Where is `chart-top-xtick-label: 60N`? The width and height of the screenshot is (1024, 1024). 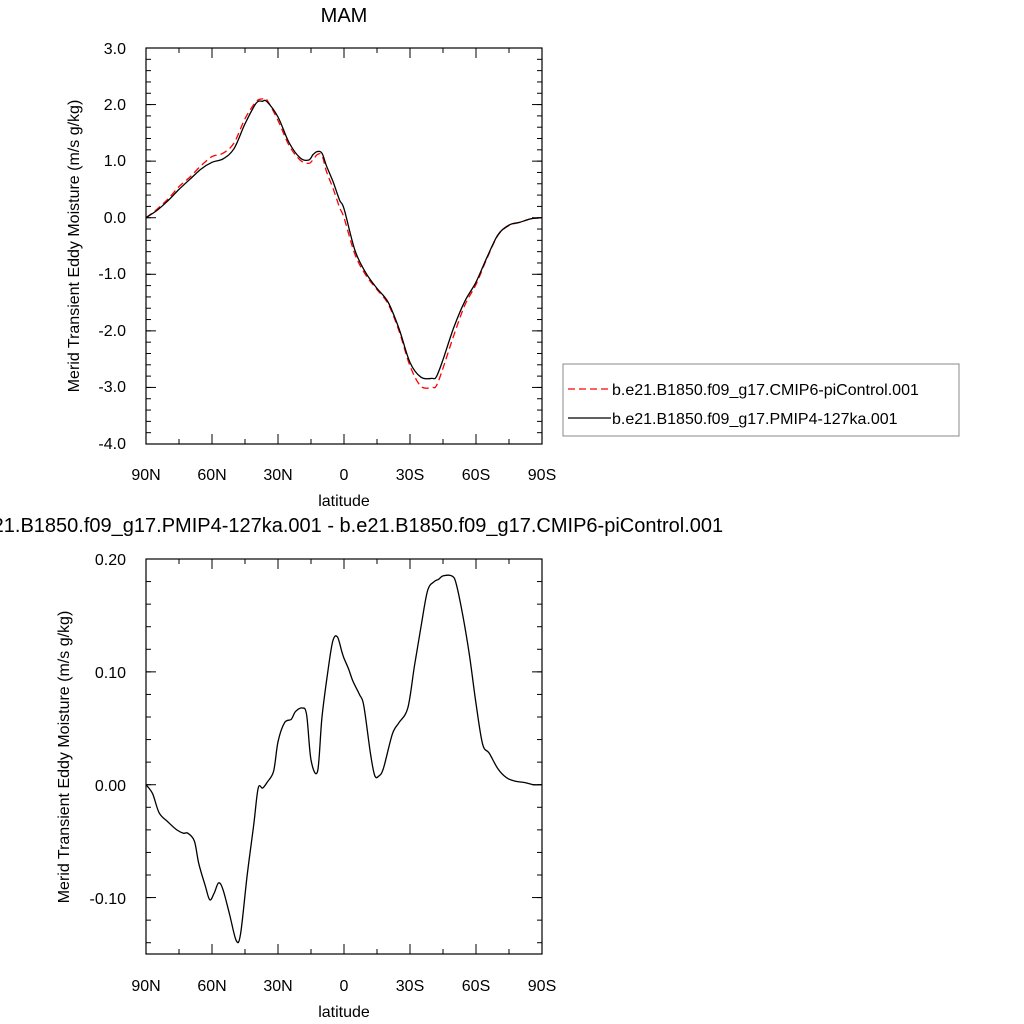 chart-top-xtick-label: 60N is located at coordinates (211, 475).